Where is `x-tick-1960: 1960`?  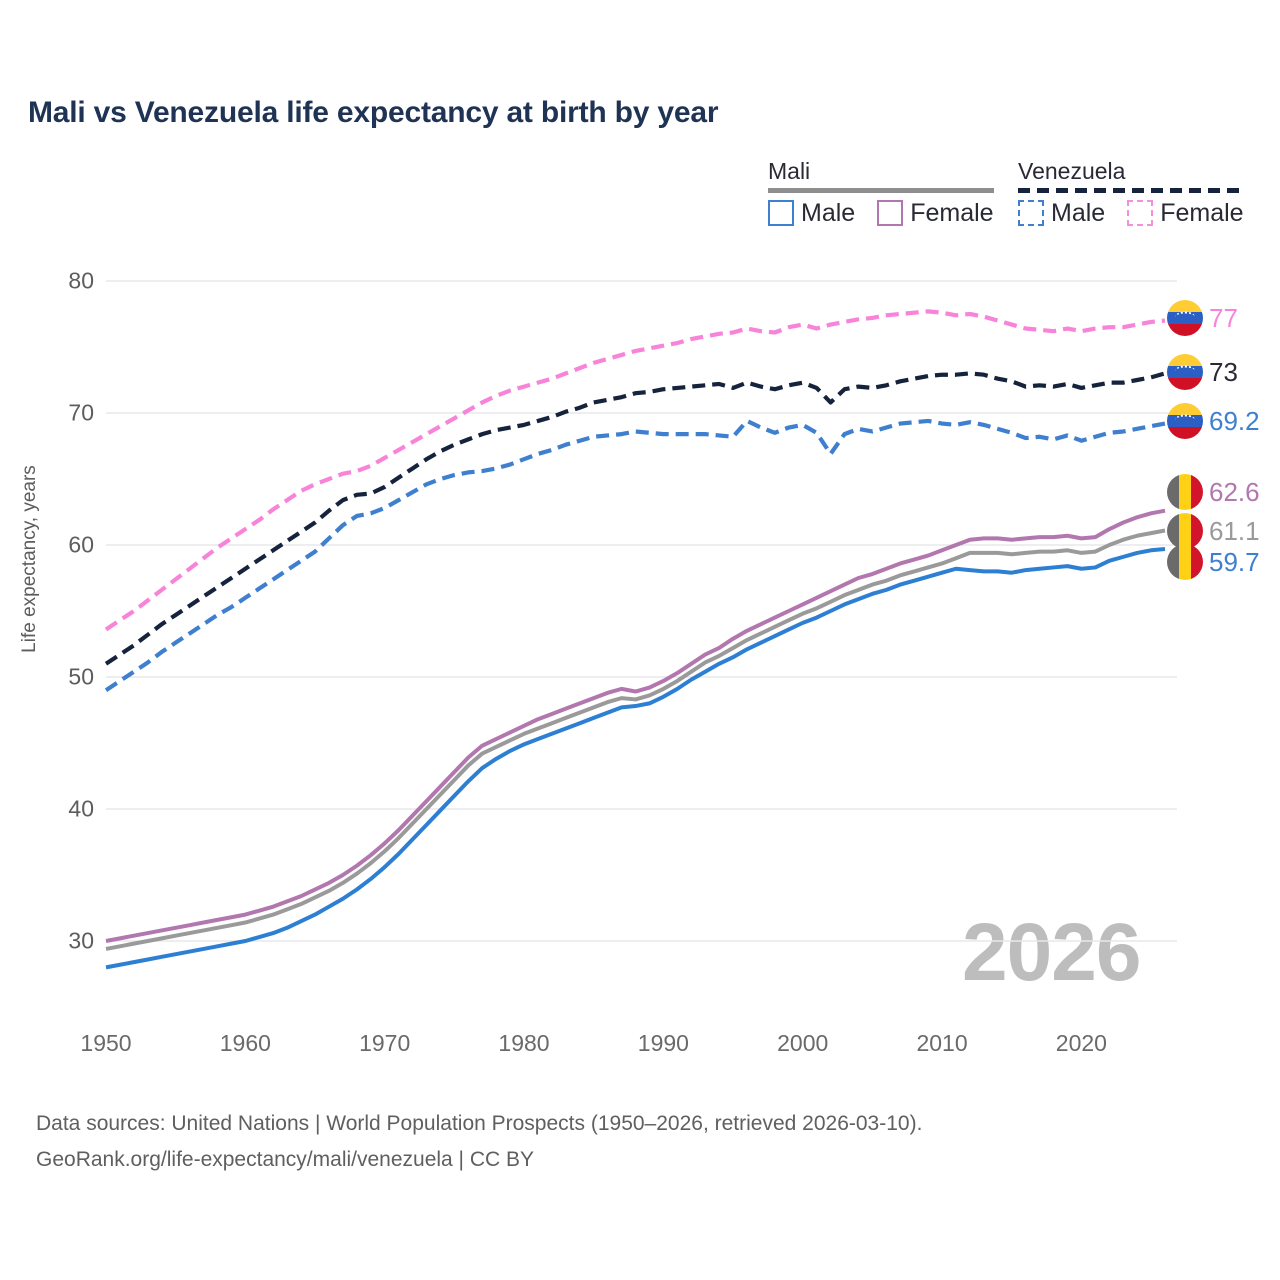 x-tick-1960: 1960 is located at coordinates (245, 1043).